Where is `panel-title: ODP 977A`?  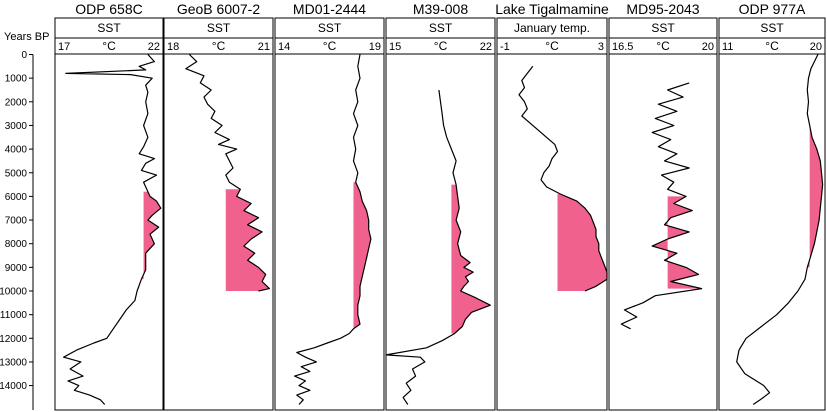
panel-title: ODP 977A is located at coordinates (772, 9).